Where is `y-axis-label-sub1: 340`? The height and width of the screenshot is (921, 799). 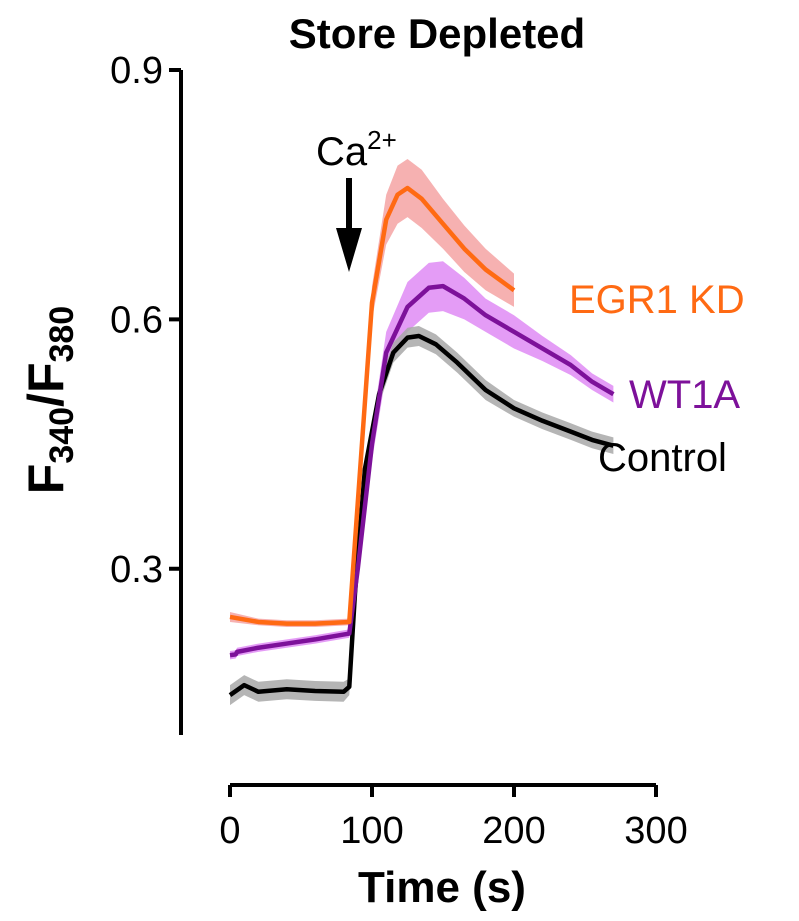
y-axis-label-sub1: 340 is located at coordinates (62, 435).